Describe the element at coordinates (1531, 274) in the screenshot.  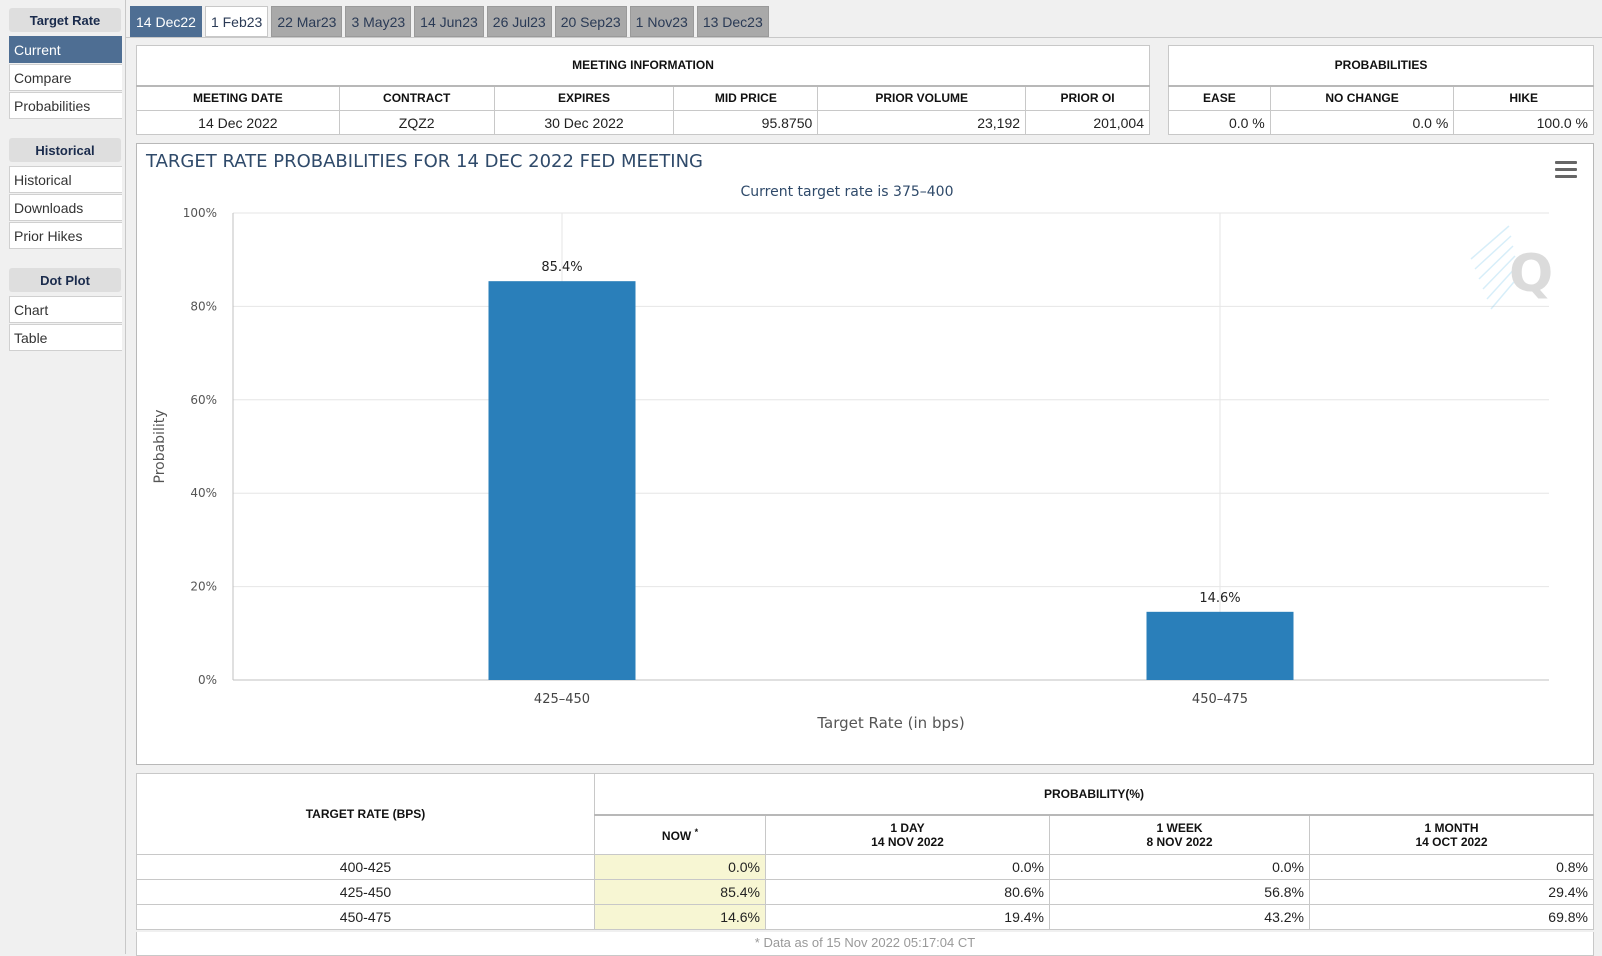
I see `svg-text: Q` at that location.